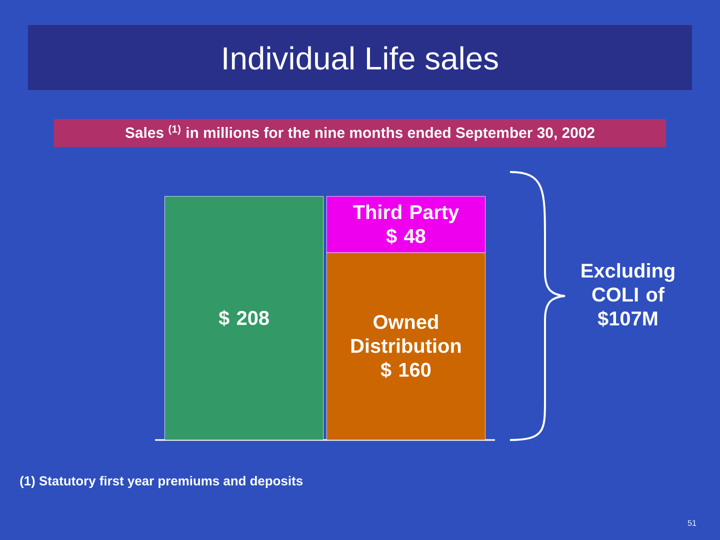 This screenshot has width=720, height=540. I want to click on chart-title: Individual Life sales, so click(361, 58).